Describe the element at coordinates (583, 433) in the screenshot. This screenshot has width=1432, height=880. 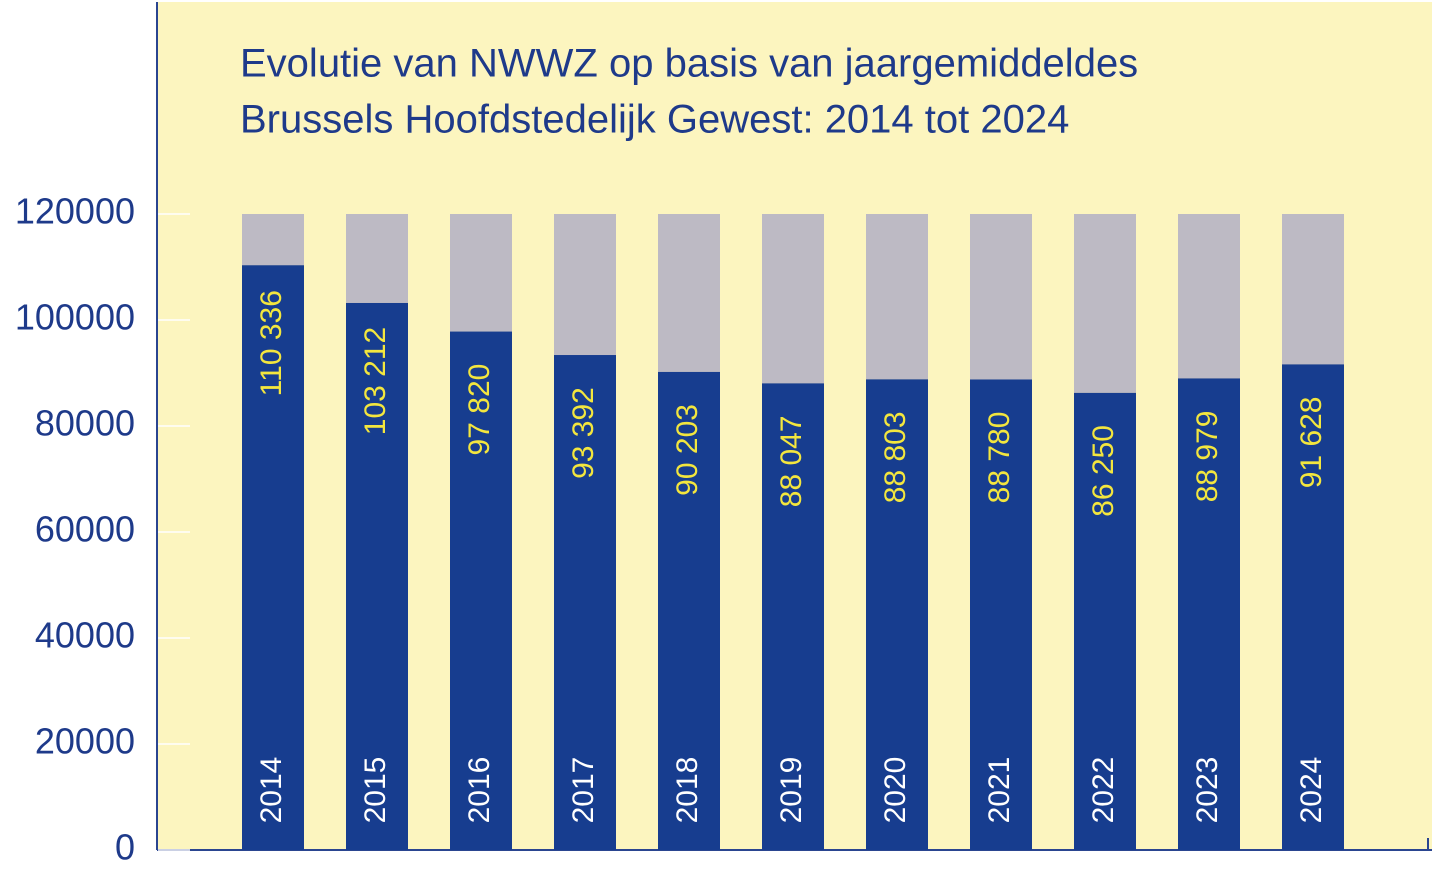
I see `value-label: 93 392` at that location.